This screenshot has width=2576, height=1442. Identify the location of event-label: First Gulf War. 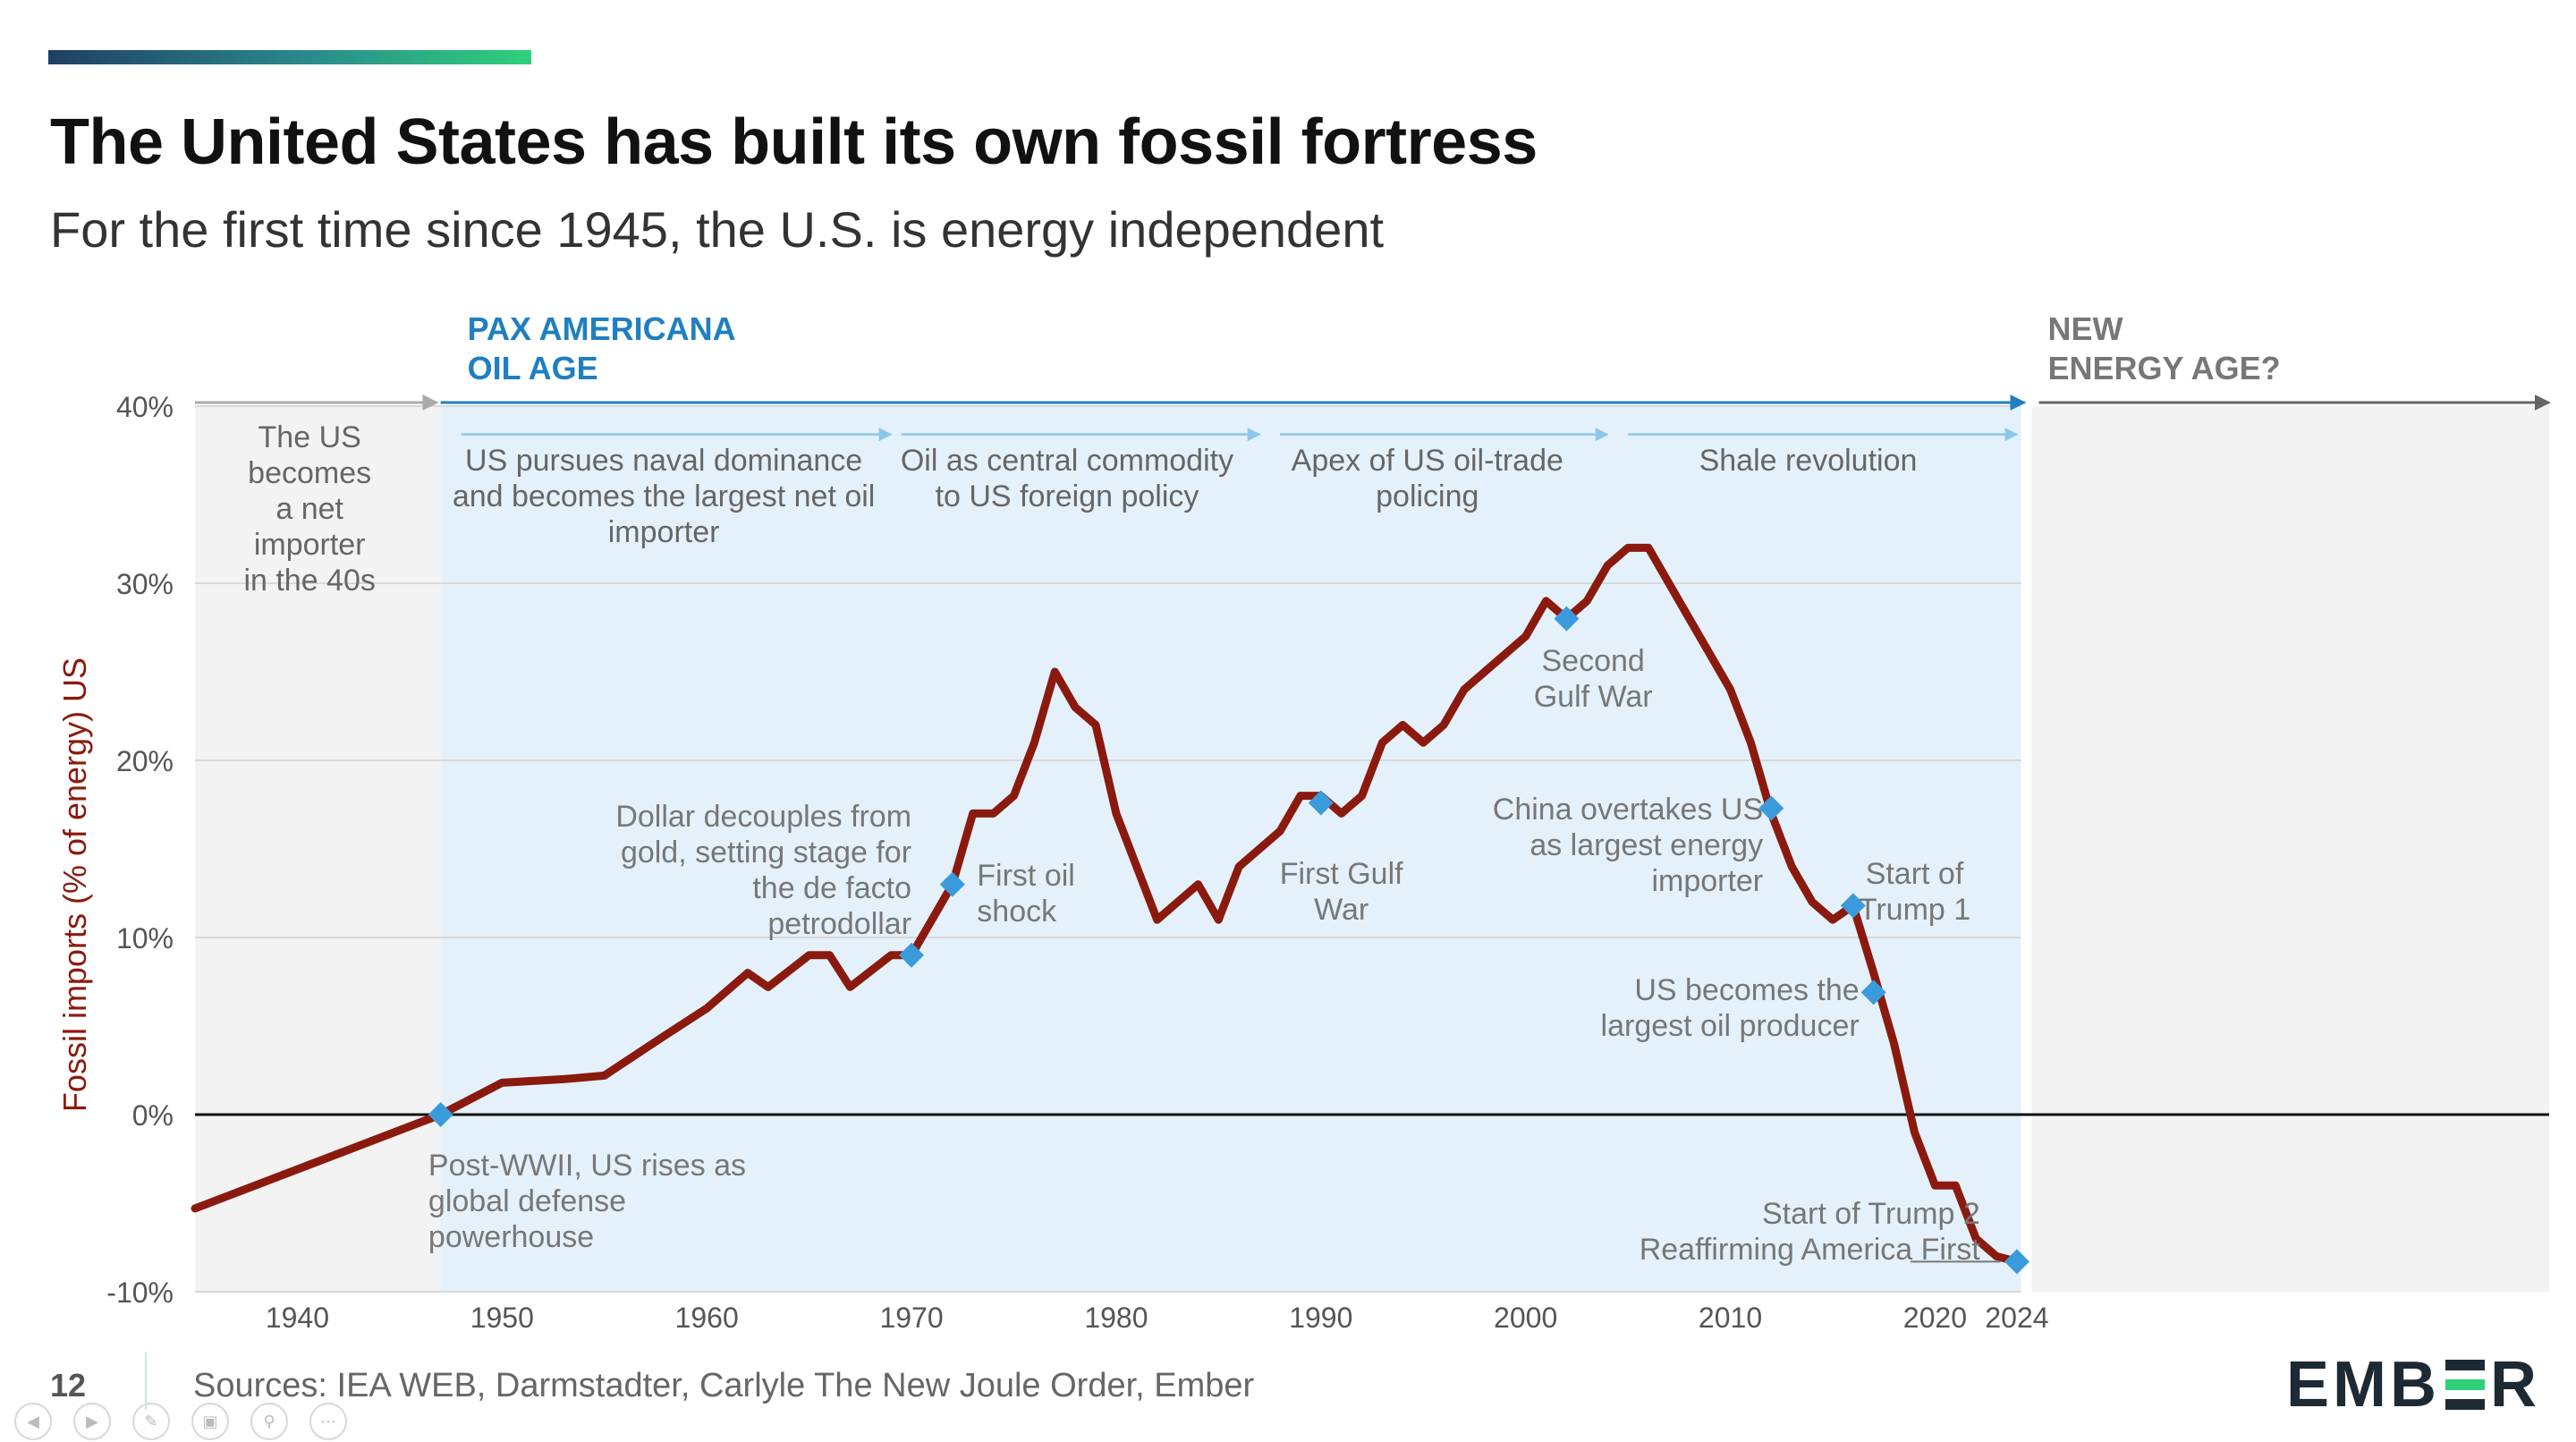
(1341, 892).